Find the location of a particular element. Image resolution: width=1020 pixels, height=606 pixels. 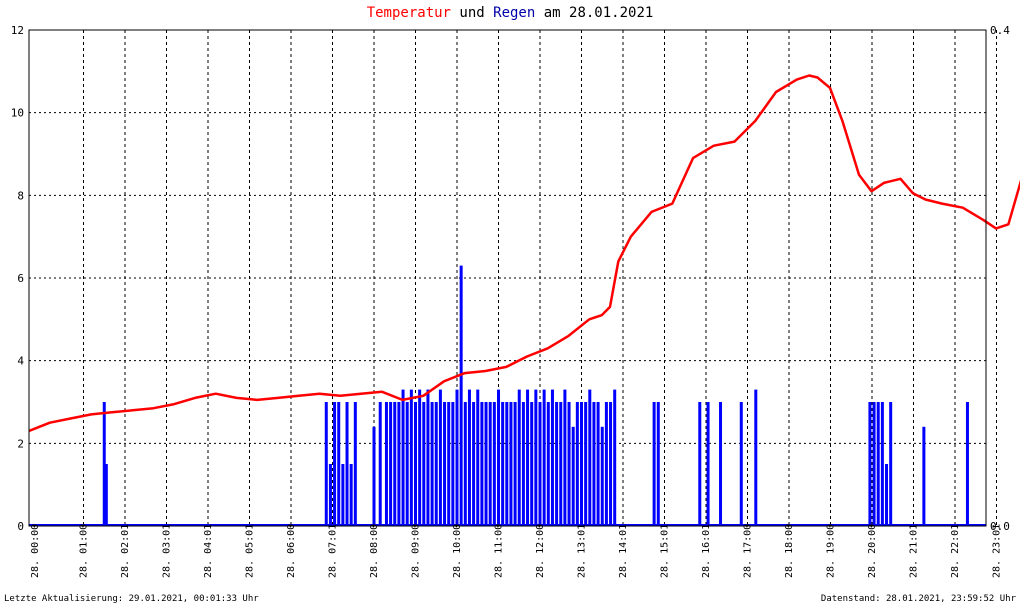

y-left-tick-4: 8 is located at coordinates (20, 195).